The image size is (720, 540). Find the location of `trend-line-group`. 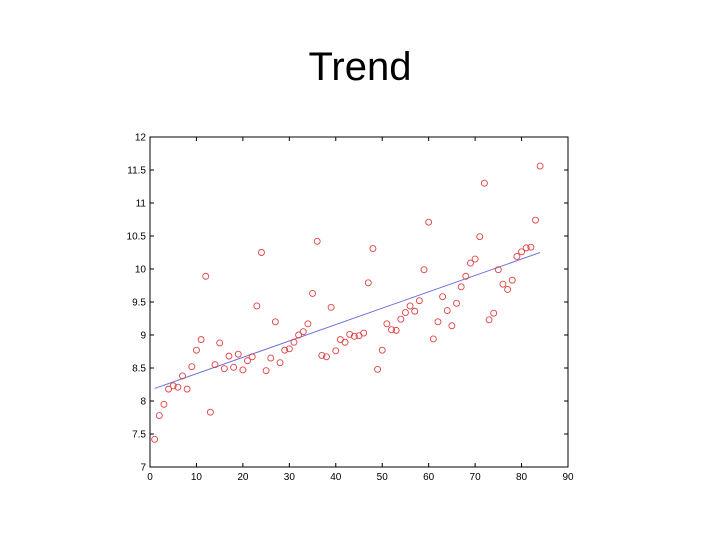

trend-line-group is located at coordinates (347, 320).